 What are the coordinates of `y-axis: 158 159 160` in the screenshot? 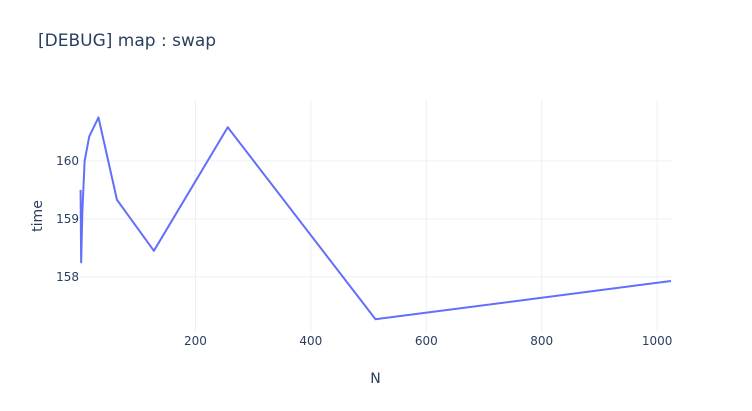 It's located at (67, 219).